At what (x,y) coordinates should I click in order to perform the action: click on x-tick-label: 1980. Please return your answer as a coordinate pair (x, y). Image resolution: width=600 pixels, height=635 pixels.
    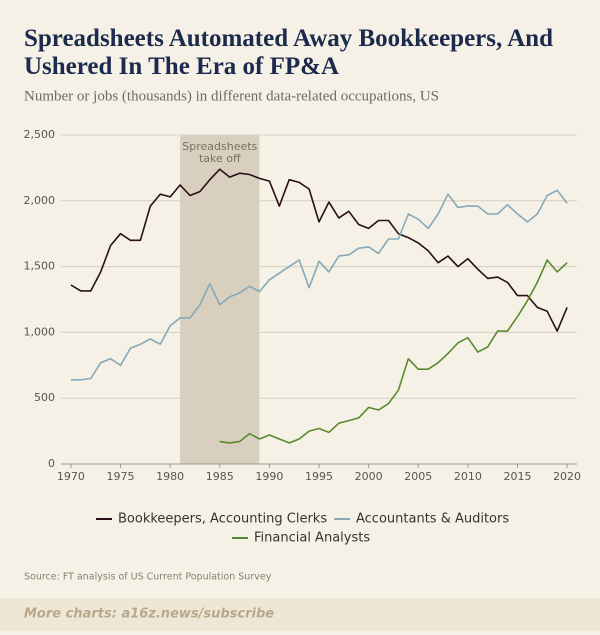
    Looking at the image, I should click on (170, 476).